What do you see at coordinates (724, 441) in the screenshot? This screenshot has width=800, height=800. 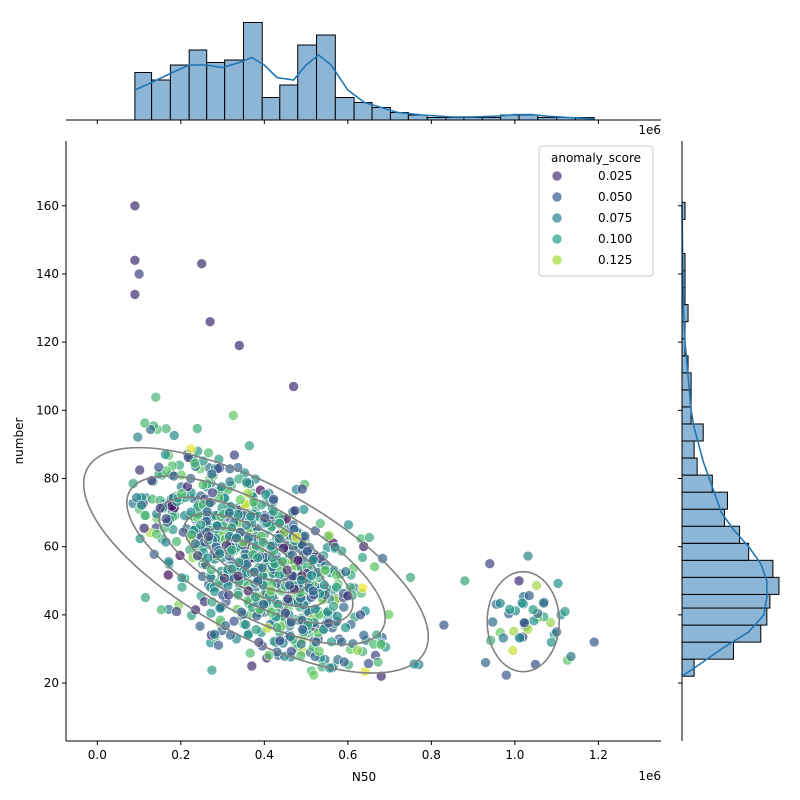 I see `right-kde-line` at bounding box center [724, 441].